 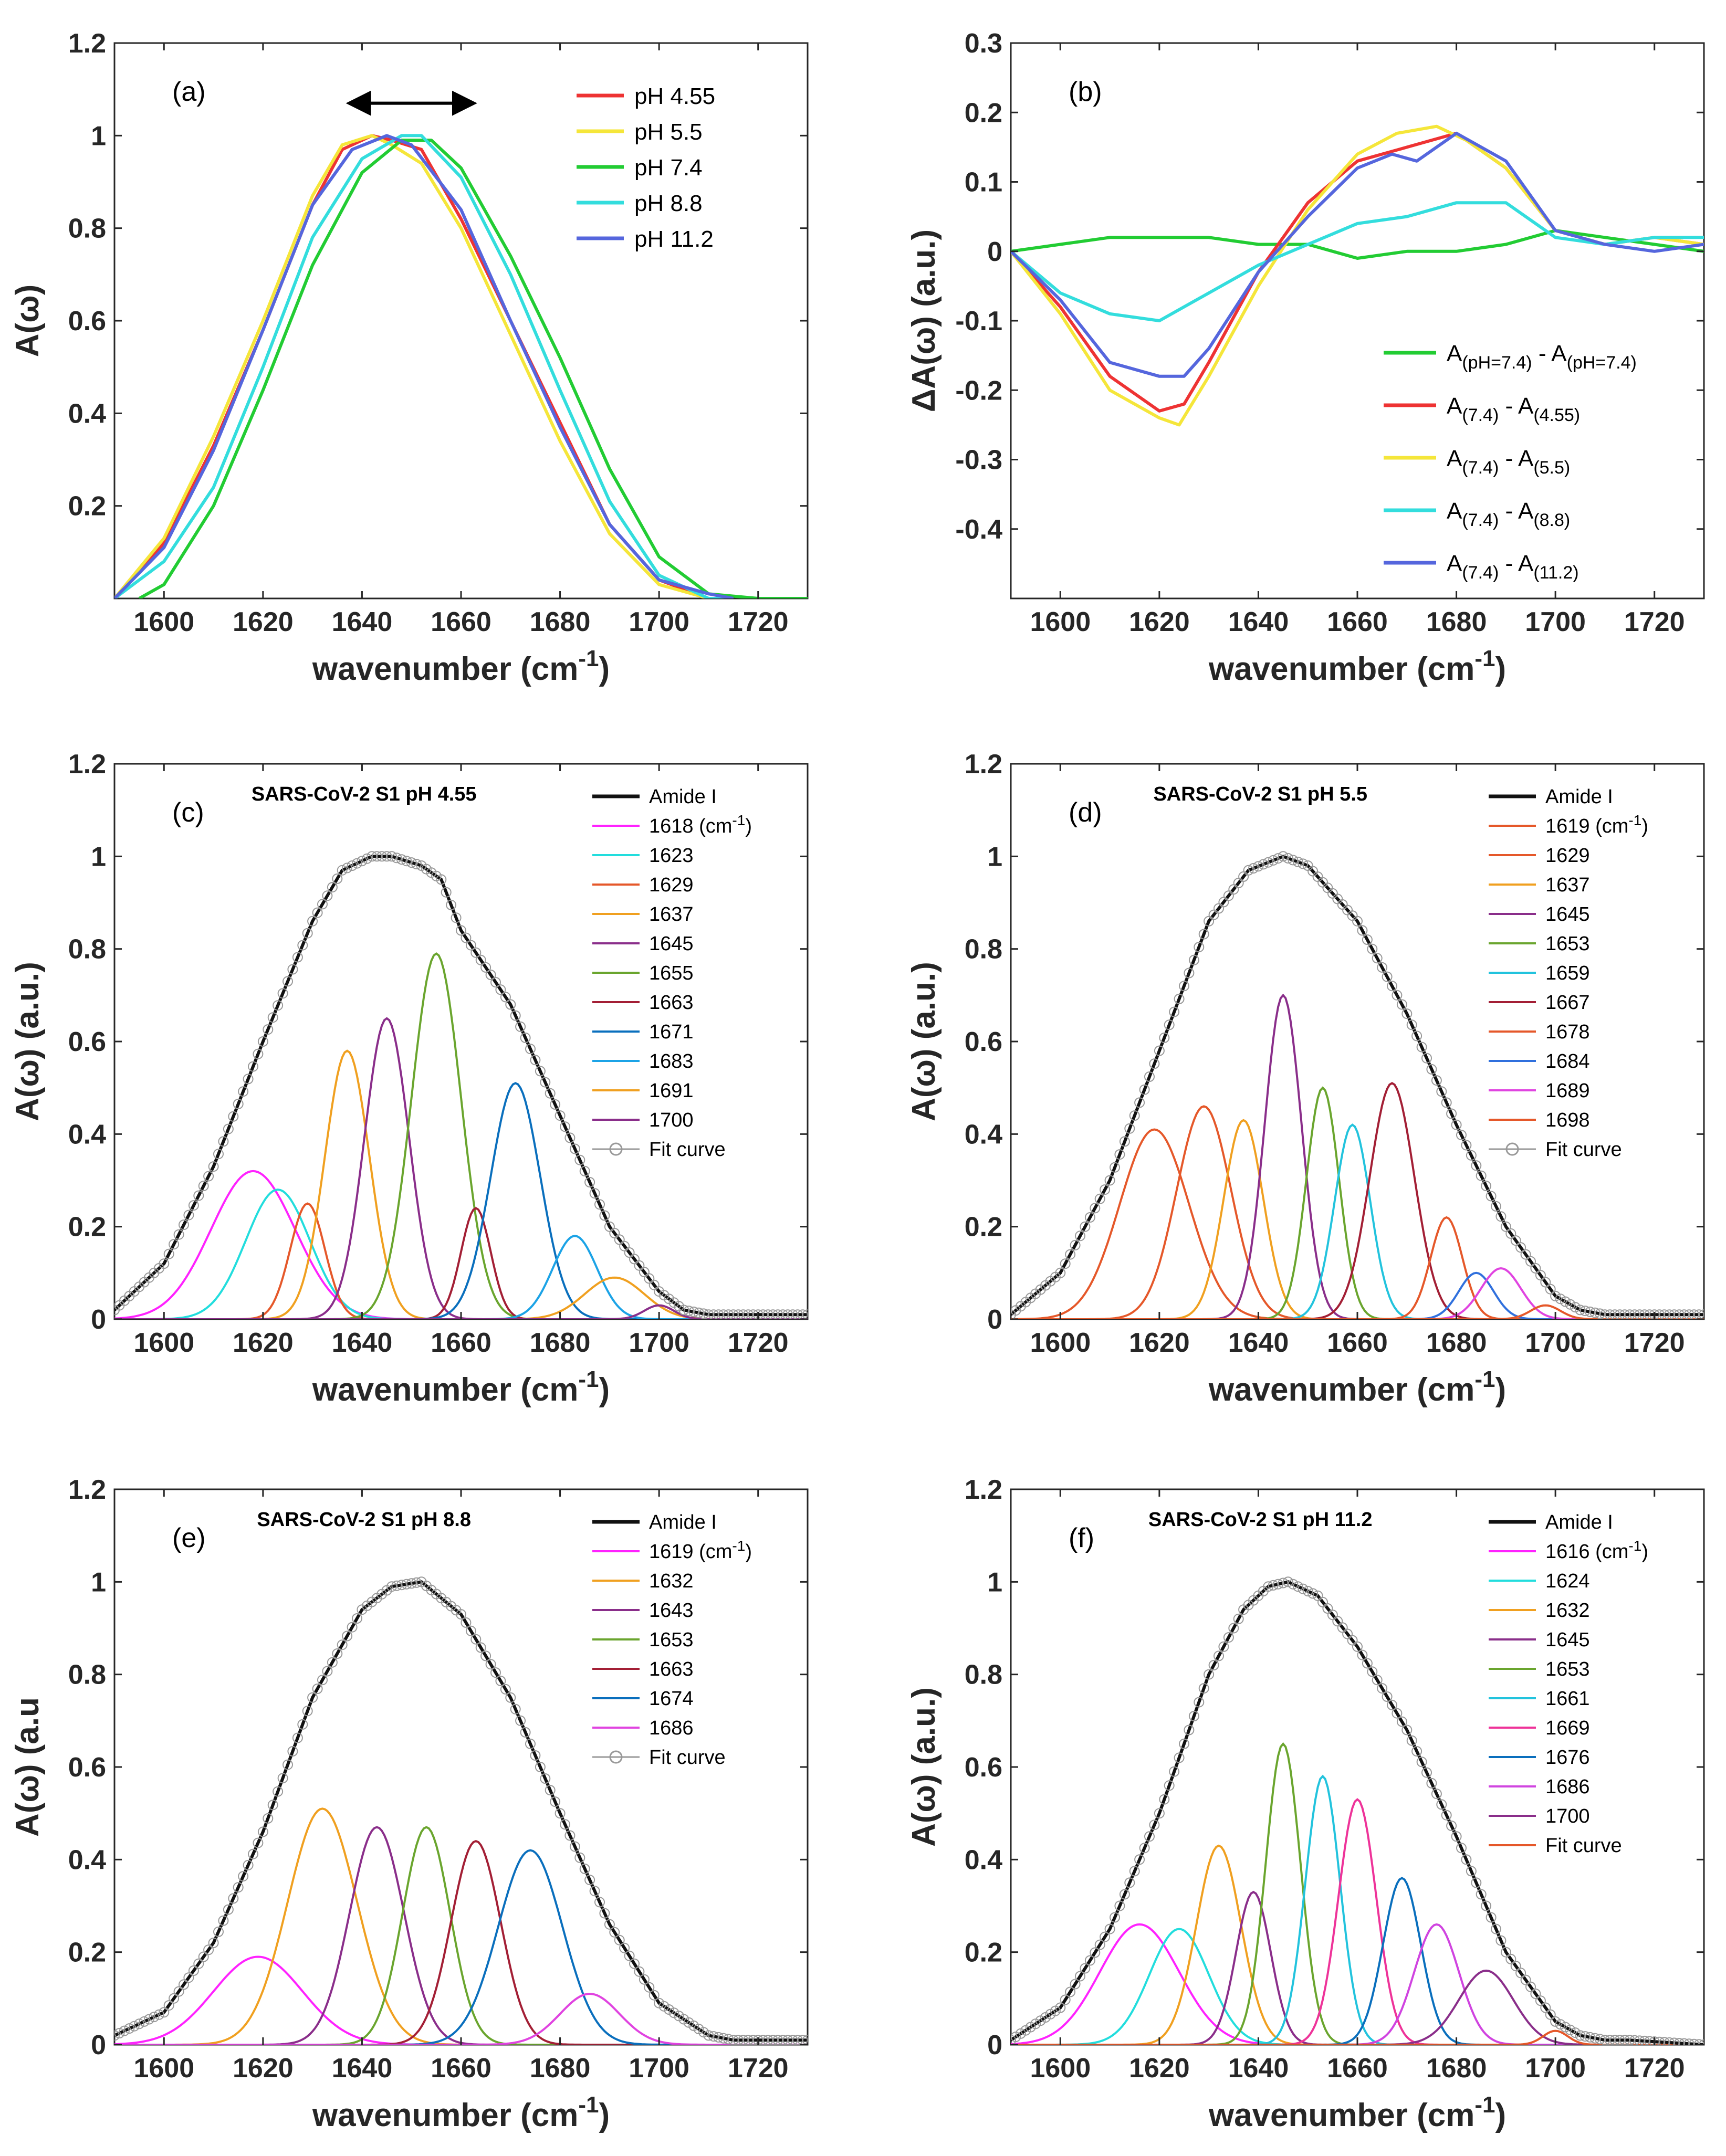 What do you see at coordinates (363, 622) in the screenshot?
I see `x-tick-label: 1640` at bounding box center [363, 622].